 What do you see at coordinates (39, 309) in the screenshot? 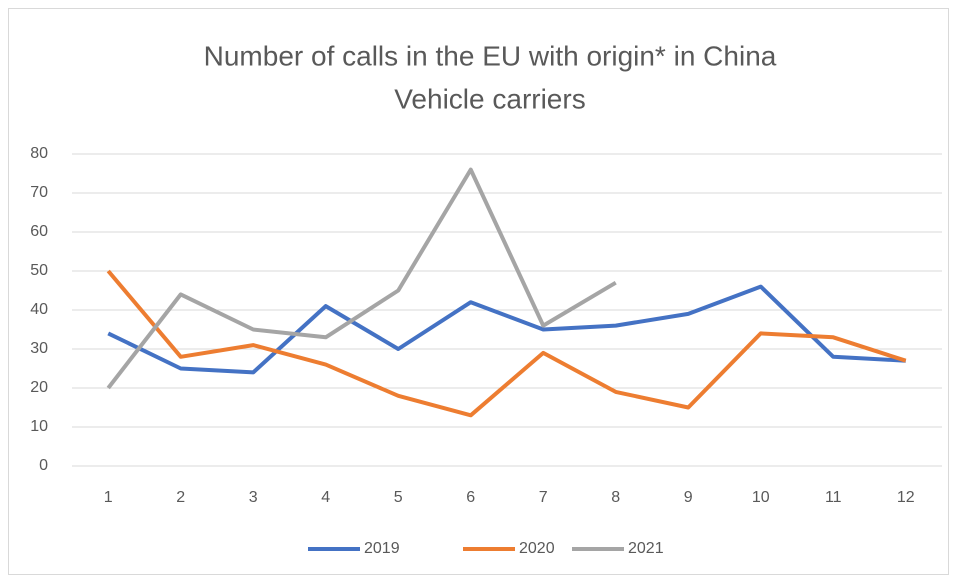
I see `y-tick-label: 40` at bounding box center [39, 309].